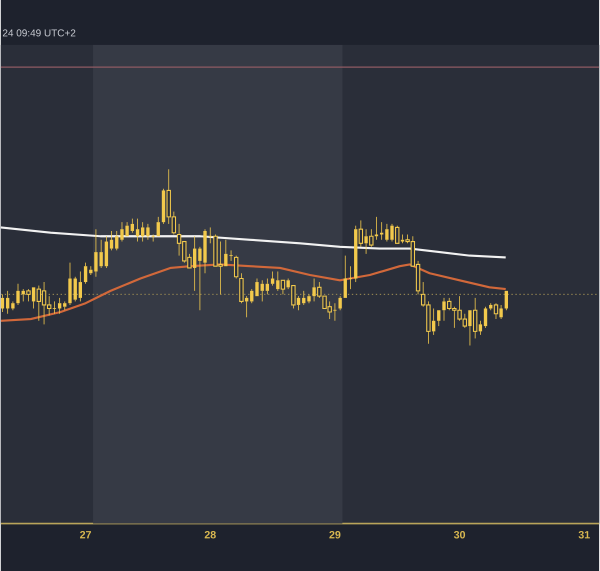 The height and width of the screenshot is (571, 600). I want to click on text: 24 09:49 UTC+2, so click(39, 32).